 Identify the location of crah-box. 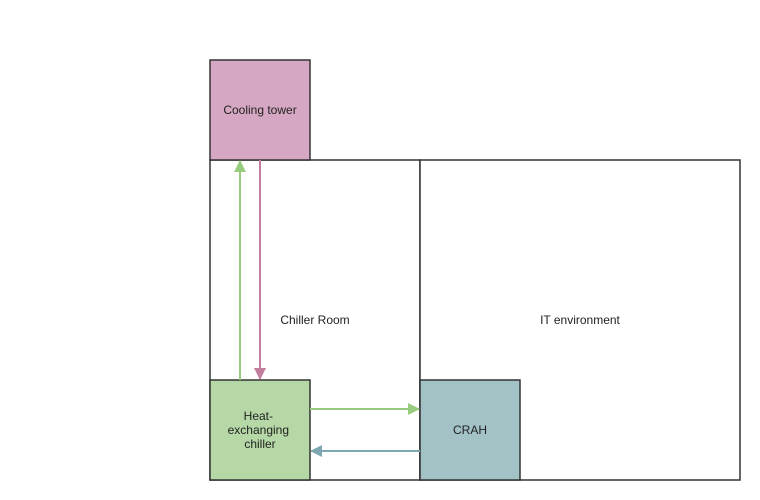
(470, 430).